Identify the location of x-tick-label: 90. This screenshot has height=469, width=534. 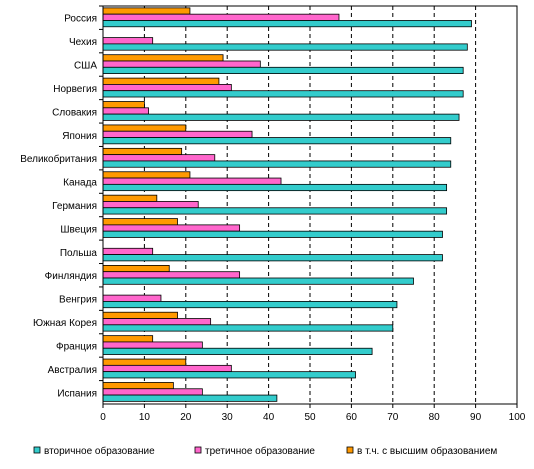
(476, 417).